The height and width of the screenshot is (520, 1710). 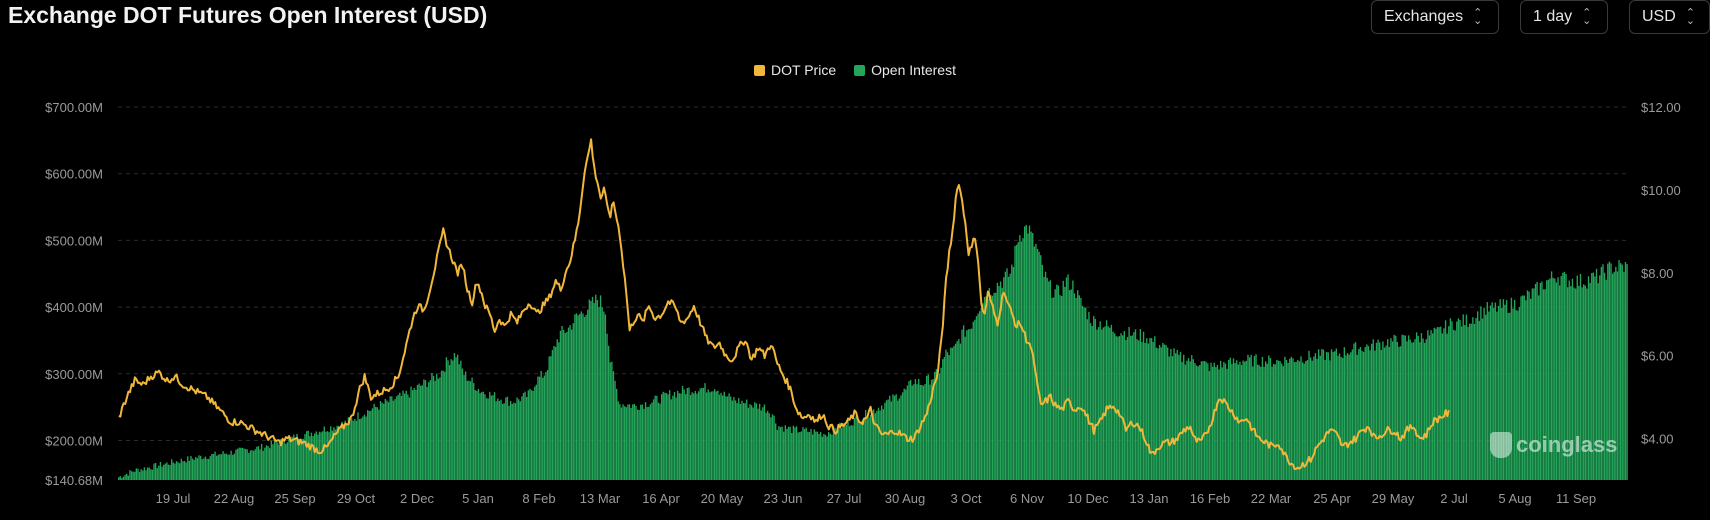 I want to click on x-tick-label: 19 Jul, so click(x=173, y=498).